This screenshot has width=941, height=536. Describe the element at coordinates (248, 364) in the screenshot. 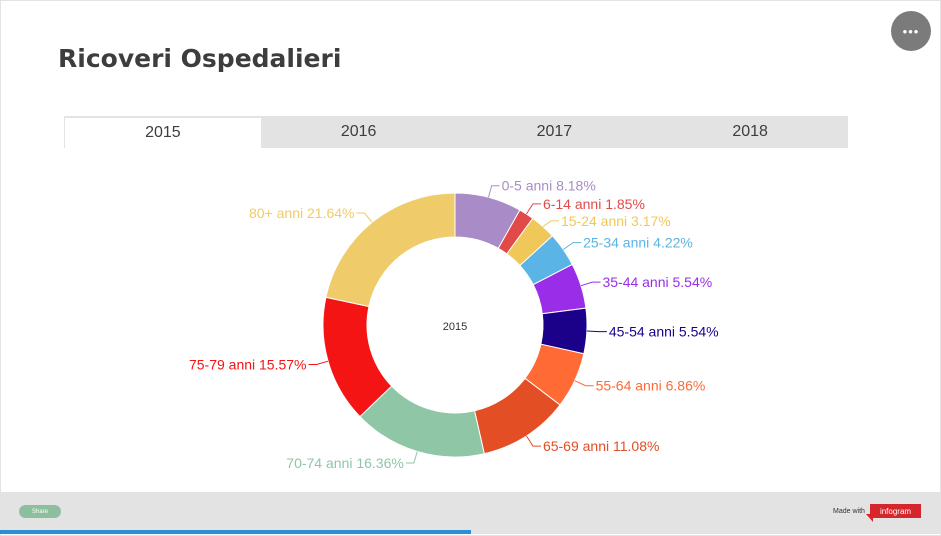

I see `data-label-75-79-anni: 75-79 anni 15.57%` at that location.